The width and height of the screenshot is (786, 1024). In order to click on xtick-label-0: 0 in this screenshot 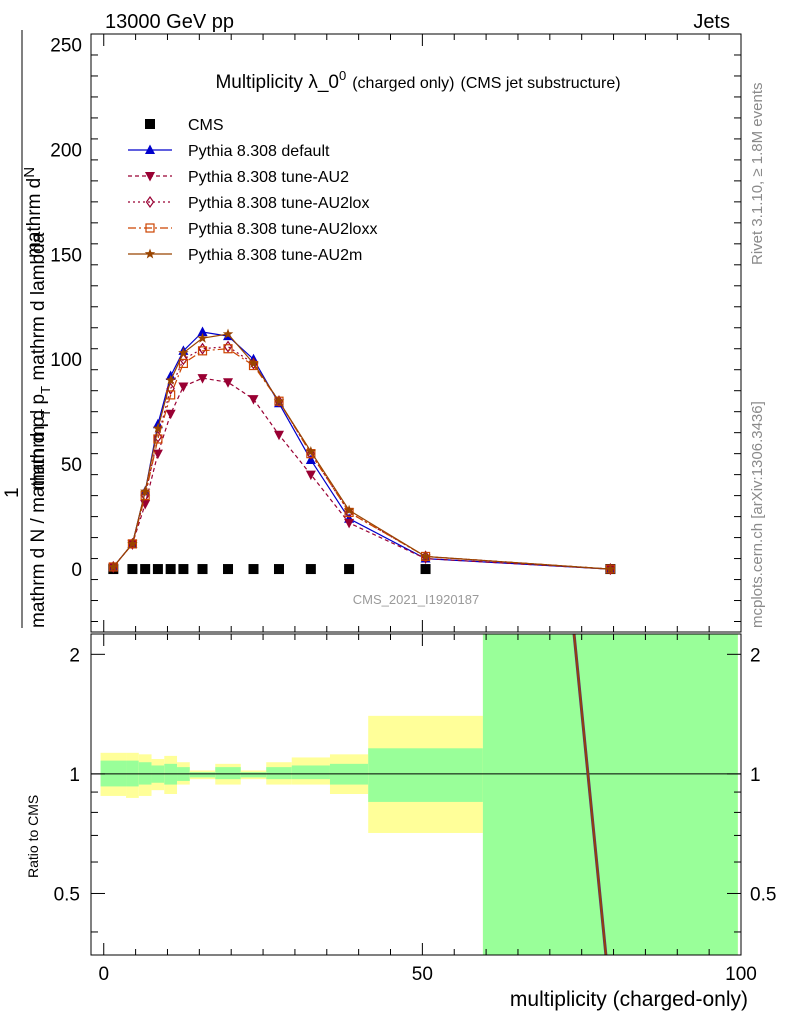, I will do `click(103, 974)`.